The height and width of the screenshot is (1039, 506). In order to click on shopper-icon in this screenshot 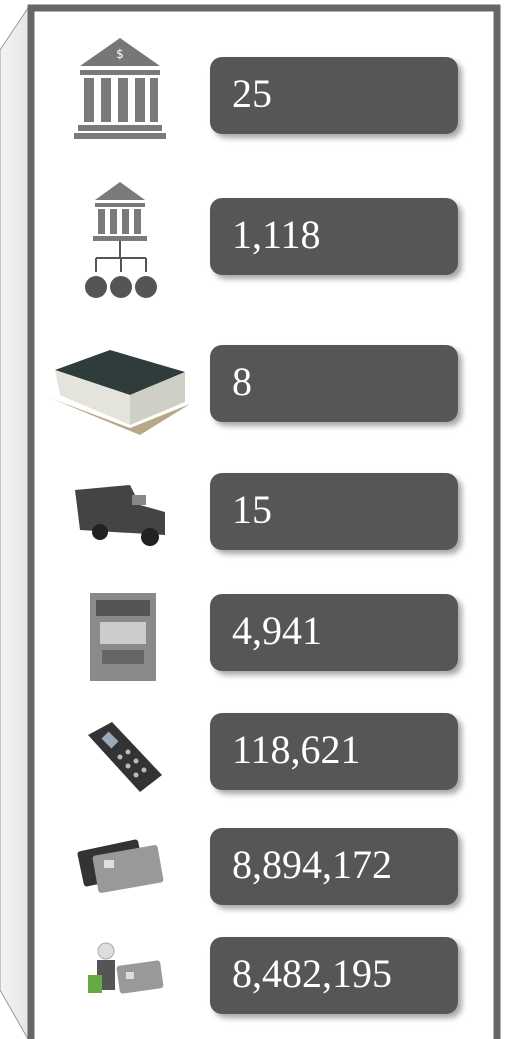, I will do `click(126, 968)`.